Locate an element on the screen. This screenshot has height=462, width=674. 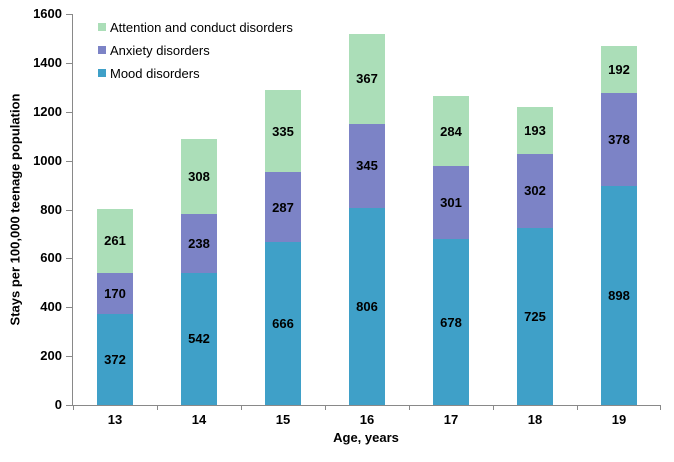
bar-segment: 367 is located at coordinates (367, 79).